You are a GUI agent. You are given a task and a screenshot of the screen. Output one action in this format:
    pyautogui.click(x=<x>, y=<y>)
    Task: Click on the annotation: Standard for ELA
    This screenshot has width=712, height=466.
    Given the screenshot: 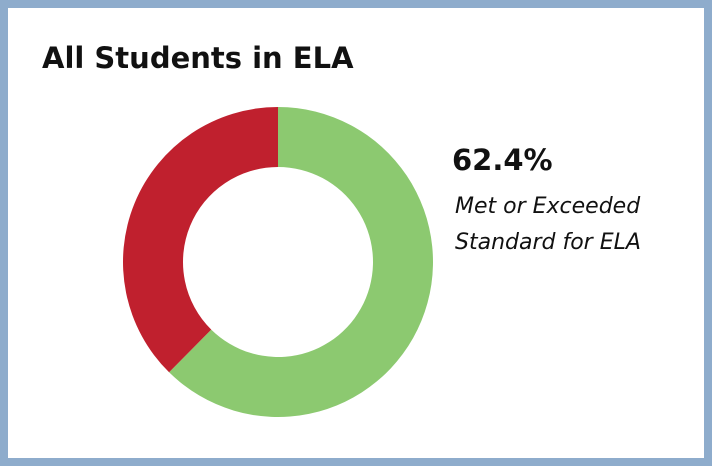 What is the action you would take?
    pyautogui.click(x=548, y=242)
    